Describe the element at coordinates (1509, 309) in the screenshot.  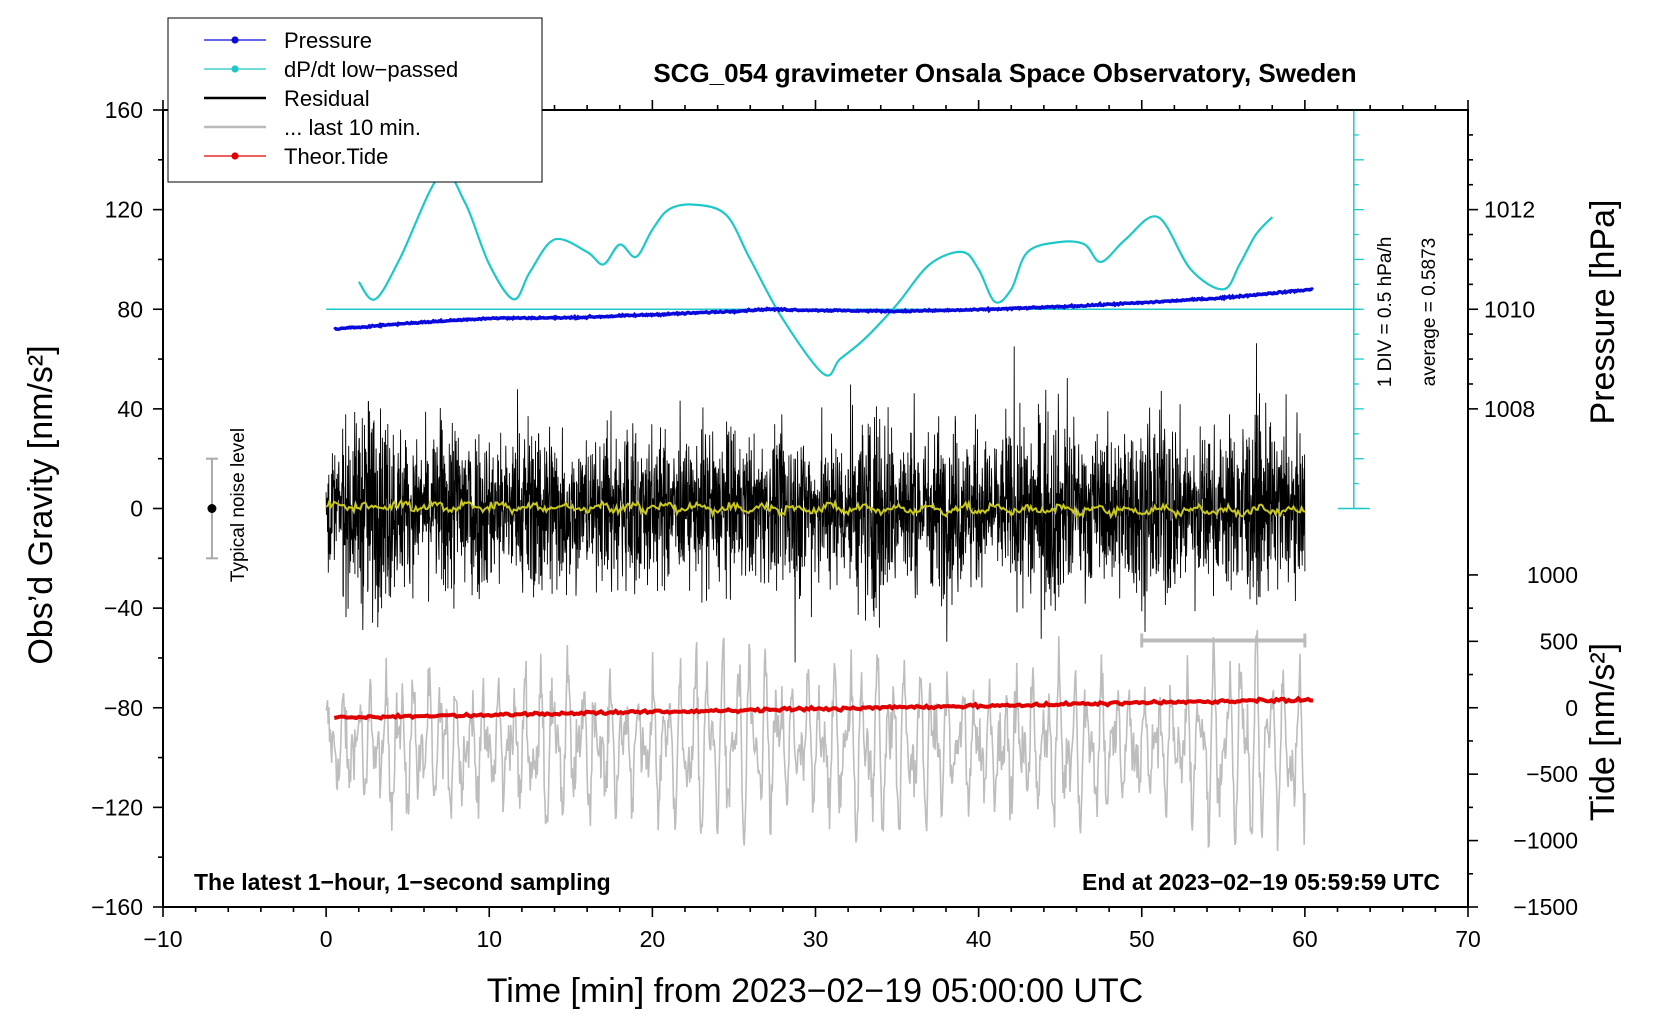
I see `pressure-tick-label: 1010` at that location.